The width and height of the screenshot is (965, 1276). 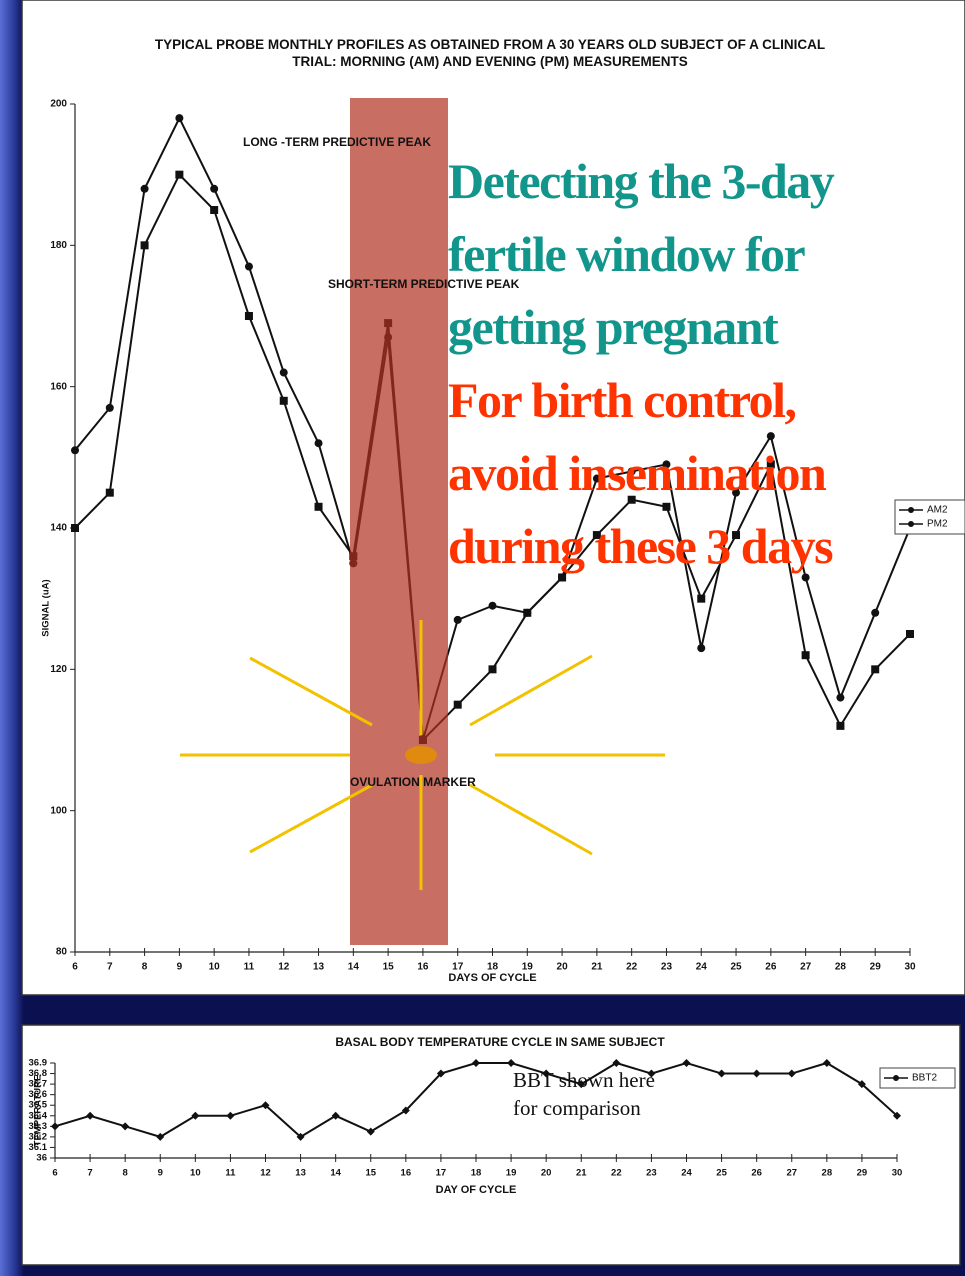 I want to click on y-tick-label: 36.6, so click(x=38, y=1094).